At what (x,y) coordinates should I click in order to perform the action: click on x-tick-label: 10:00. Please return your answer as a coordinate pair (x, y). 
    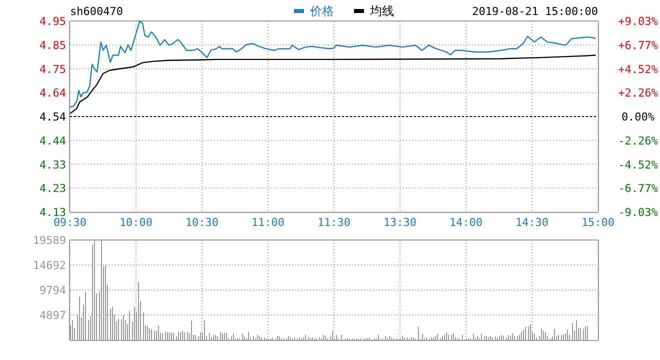
    Looking at the image, I should click on (136, 222).